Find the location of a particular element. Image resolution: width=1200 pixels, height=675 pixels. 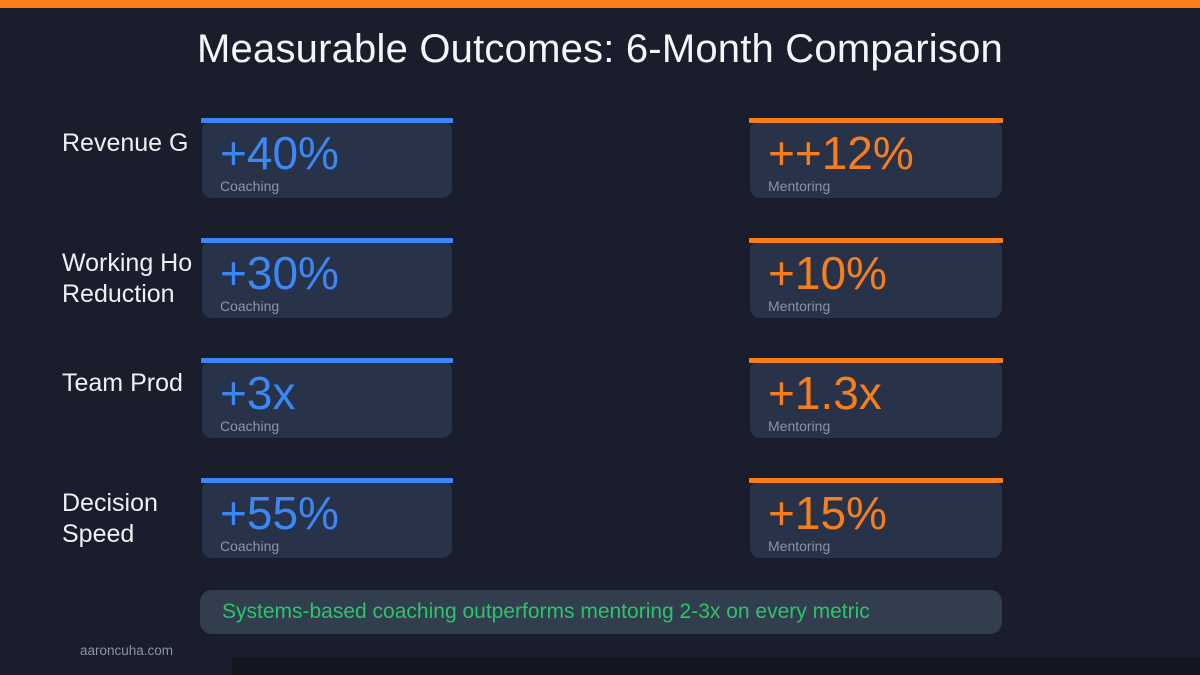

coaching-value: +40% is located at coordinates (279, 153).